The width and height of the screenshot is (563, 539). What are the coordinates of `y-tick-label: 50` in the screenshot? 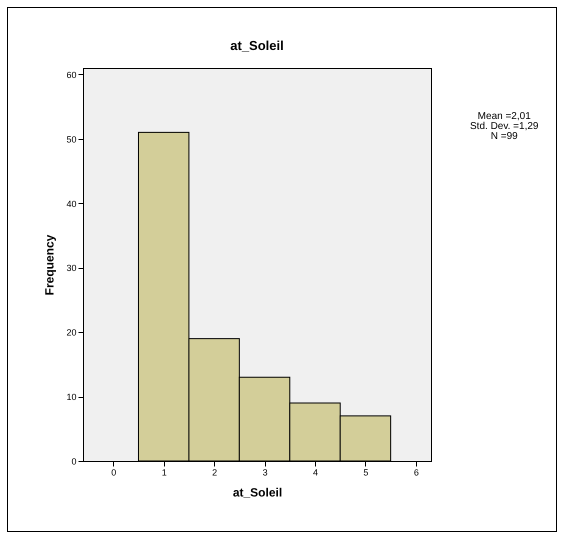 It's located at (71, 139).